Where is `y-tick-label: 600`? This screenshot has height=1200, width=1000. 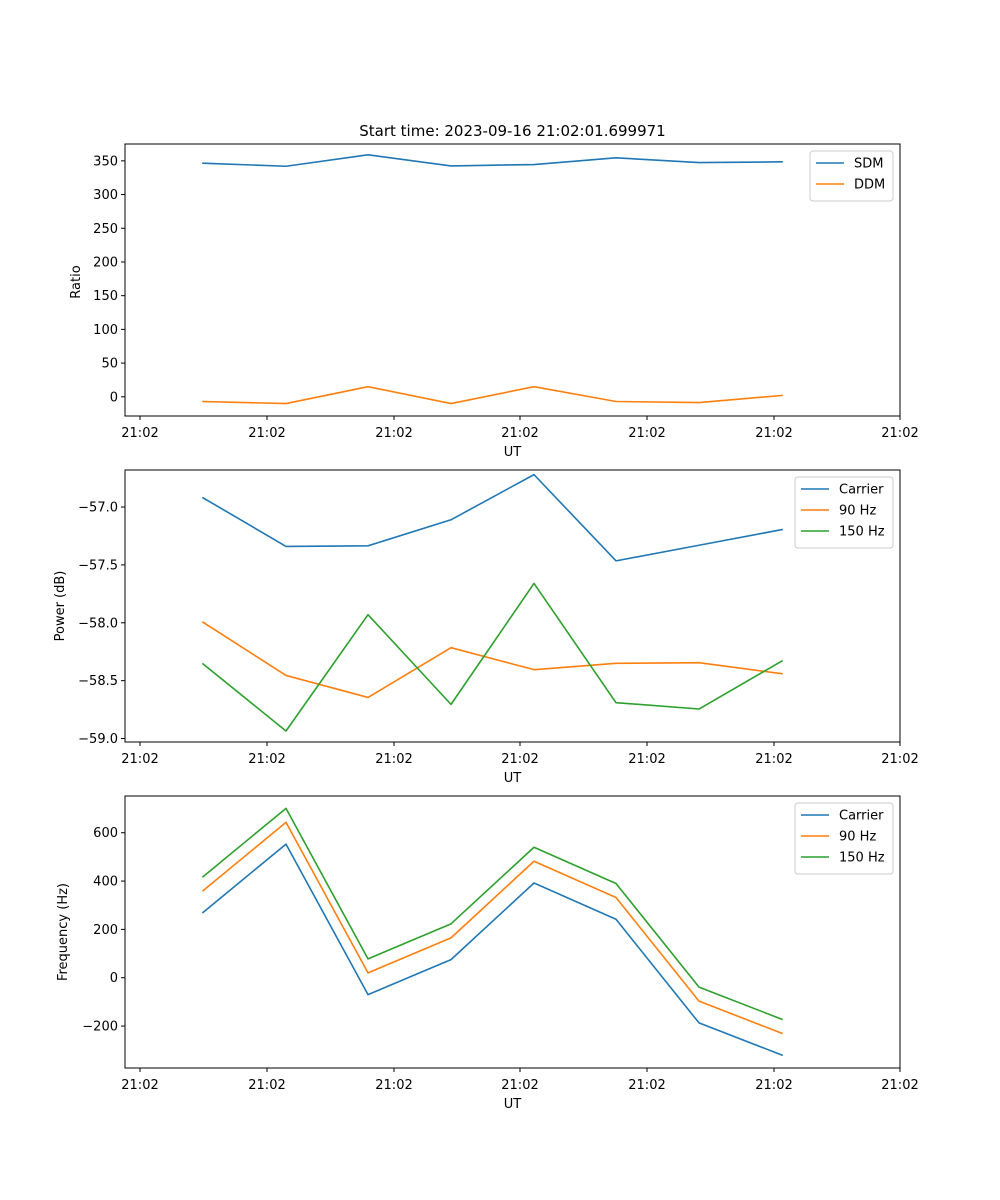 y-tick-label: 600 is located at coordinates (105, 833).